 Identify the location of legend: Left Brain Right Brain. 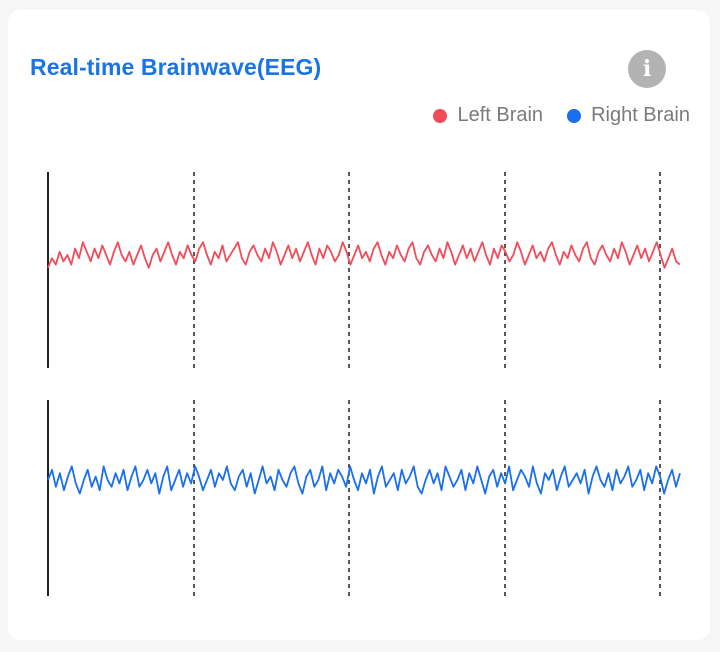
(561, 115).